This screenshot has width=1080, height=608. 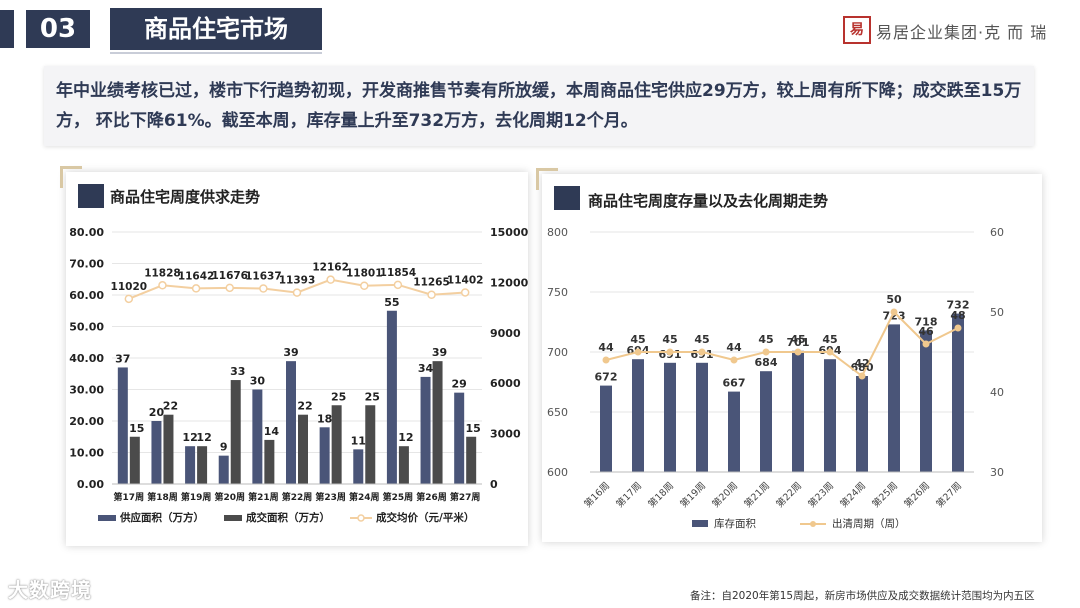 What do you see at coordinates (229, 276) in the screenshot?
I see `price-data-label: 11676` at bounding box center [229, 276].